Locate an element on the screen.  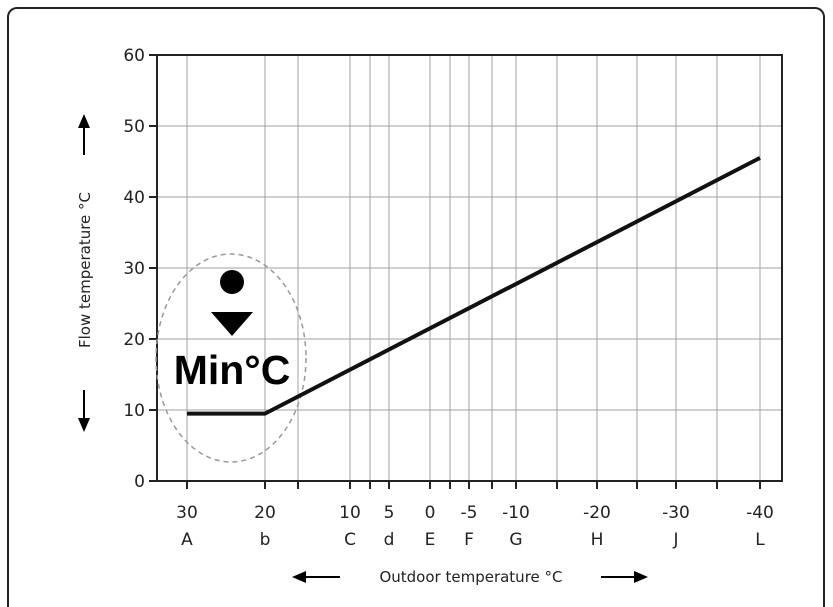
x-tick-label: 30 is located at coordinates (187, 513).